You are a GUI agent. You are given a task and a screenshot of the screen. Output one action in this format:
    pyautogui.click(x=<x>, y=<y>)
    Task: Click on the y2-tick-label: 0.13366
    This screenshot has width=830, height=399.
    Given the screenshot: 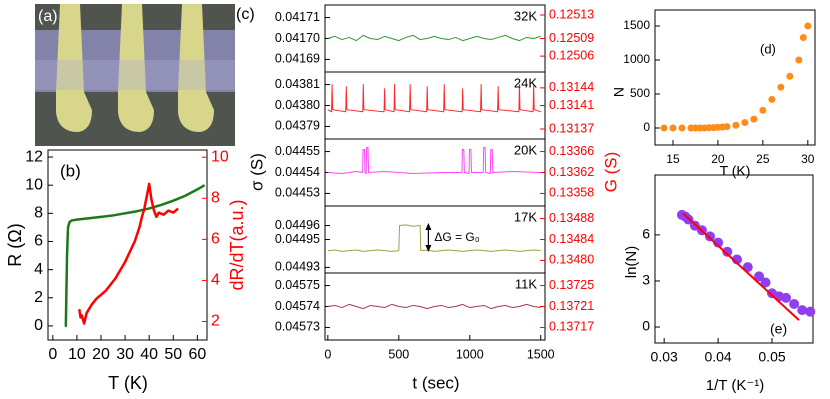 What is the action you would take?
    pyautogui.click(x=571, y=151)
    